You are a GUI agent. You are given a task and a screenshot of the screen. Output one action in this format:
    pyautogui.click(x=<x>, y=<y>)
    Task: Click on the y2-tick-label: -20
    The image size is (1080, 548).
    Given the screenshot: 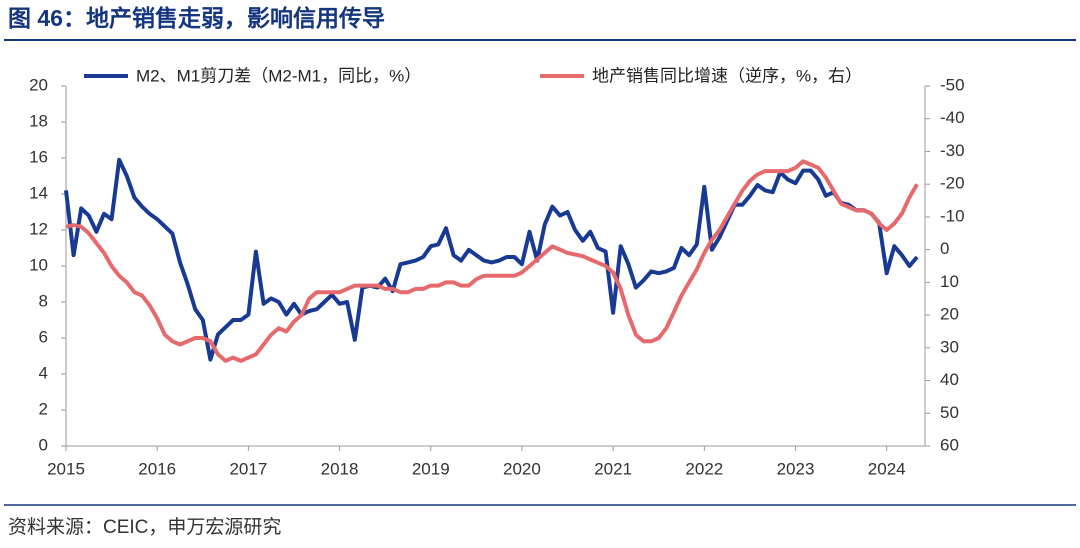 What is the action you would take?
    pyautogui.click(x=952, y=183)
    